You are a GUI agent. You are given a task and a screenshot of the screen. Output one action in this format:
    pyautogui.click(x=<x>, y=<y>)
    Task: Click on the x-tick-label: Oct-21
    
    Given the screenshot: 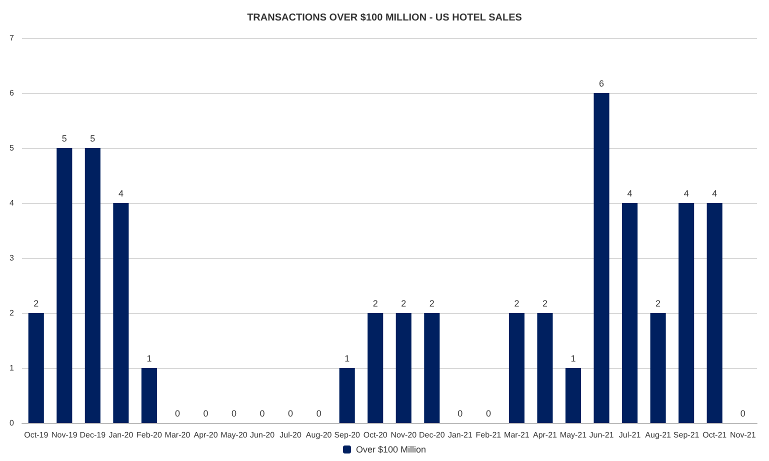 What is the action you would take?
    pyautogui.click(x=715, y=435)
    